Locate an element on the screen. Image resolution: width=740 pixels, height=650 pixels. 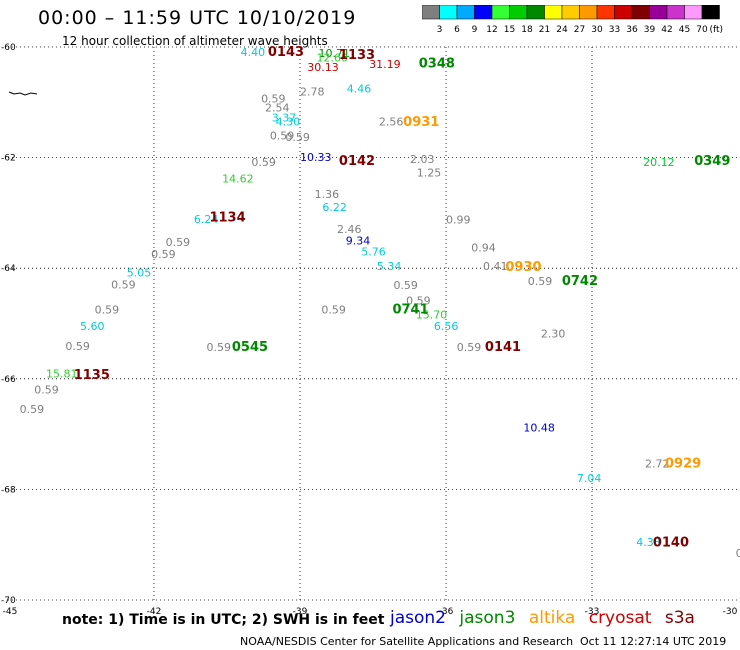
orbit-time-label: 0742 is located at coordinates (580, 281).